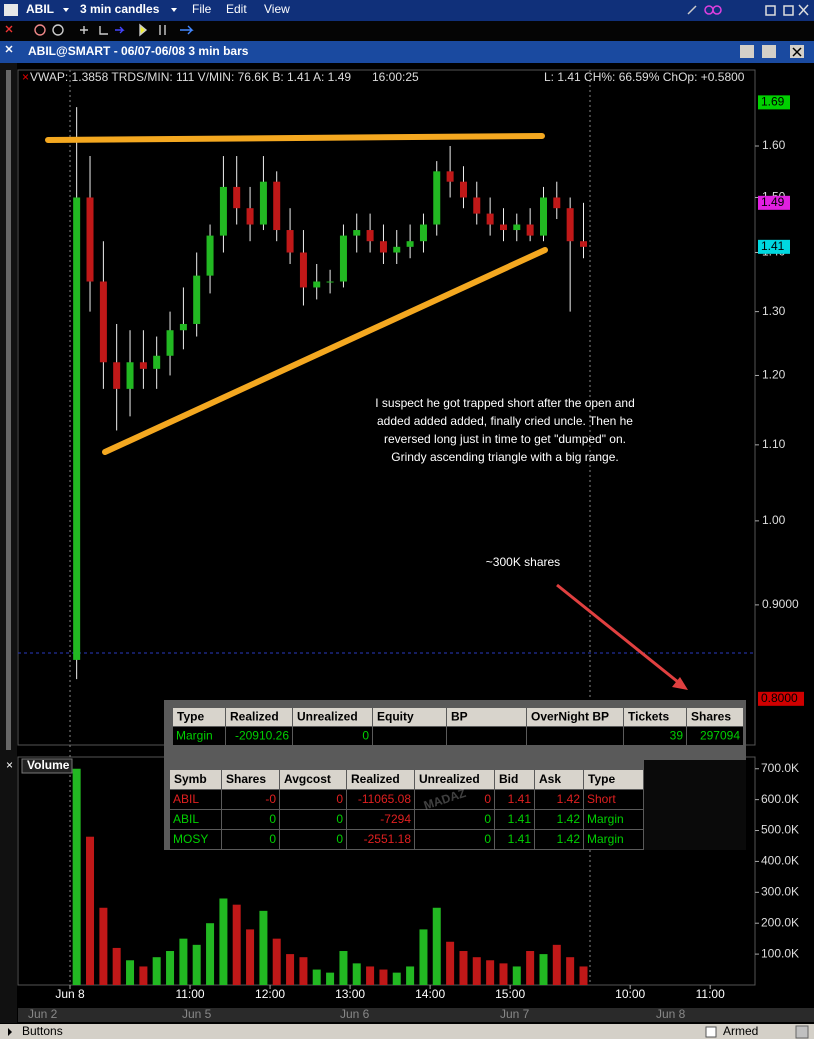 The image size is (814, 1039). Describe the element at coordinates (648, 717) in the screenshot. I see `column-header: Tickets` at that location.